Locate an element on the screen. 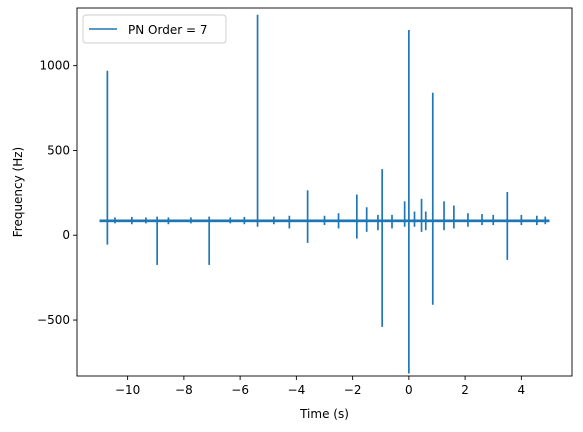  y-axis-label: Frequency (Hz) is located at coordinates (18, 192).